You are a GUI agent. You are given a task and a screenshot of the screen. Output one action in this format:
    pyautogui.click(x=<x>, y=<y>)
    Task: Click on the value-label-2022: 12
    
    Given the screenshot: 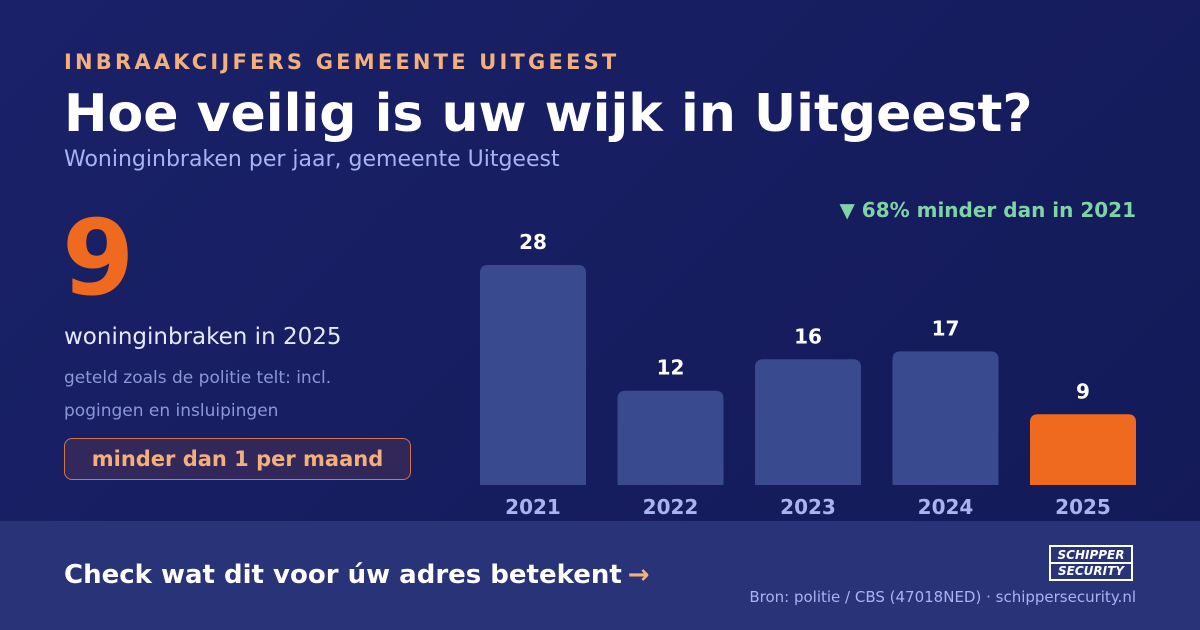 What is the action you would take?
    pyautogui.click(x=671, y=368)
    